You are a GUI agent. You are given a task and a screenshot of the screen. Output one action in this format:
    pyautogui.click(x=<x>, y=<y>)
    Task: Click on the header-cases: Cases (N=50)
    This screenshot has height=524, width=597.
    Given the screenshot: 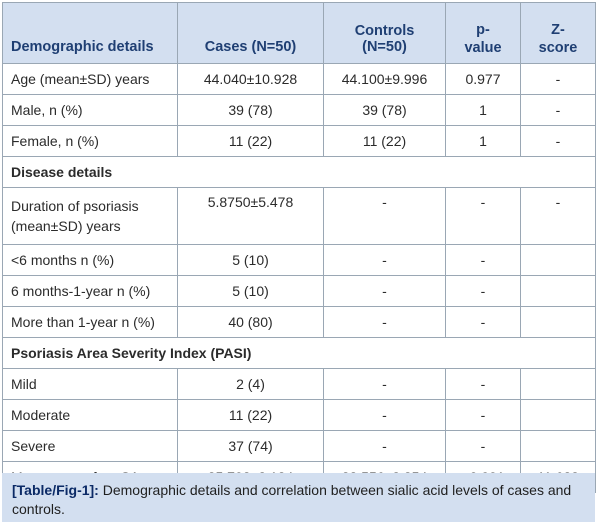 What is the action you would take?
    pyautogui.click(x=250, y=33)
    